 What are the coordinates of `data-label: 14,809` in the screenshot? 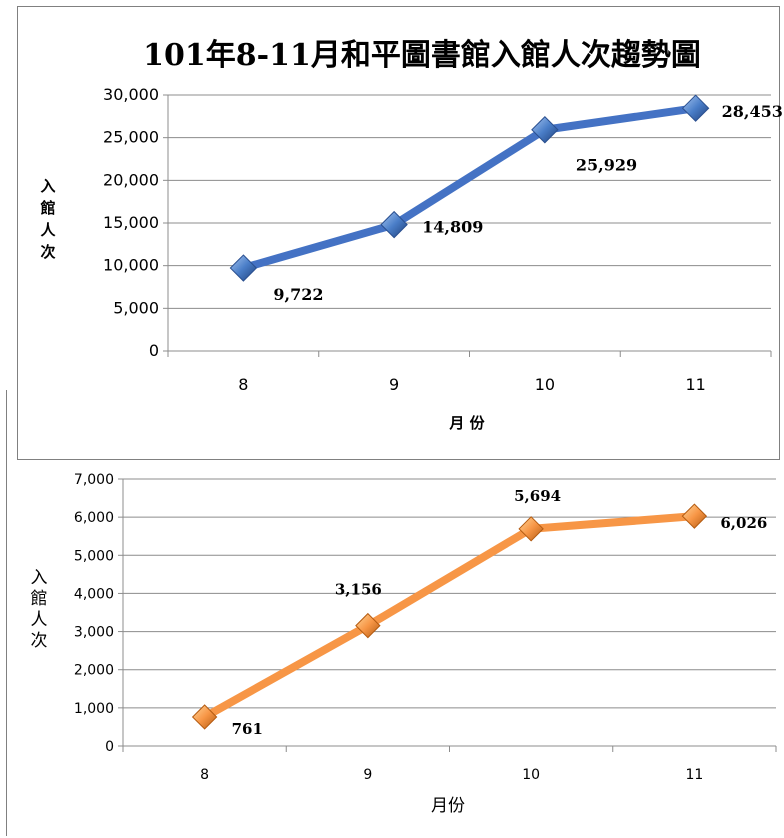 It's located at (452, 227).